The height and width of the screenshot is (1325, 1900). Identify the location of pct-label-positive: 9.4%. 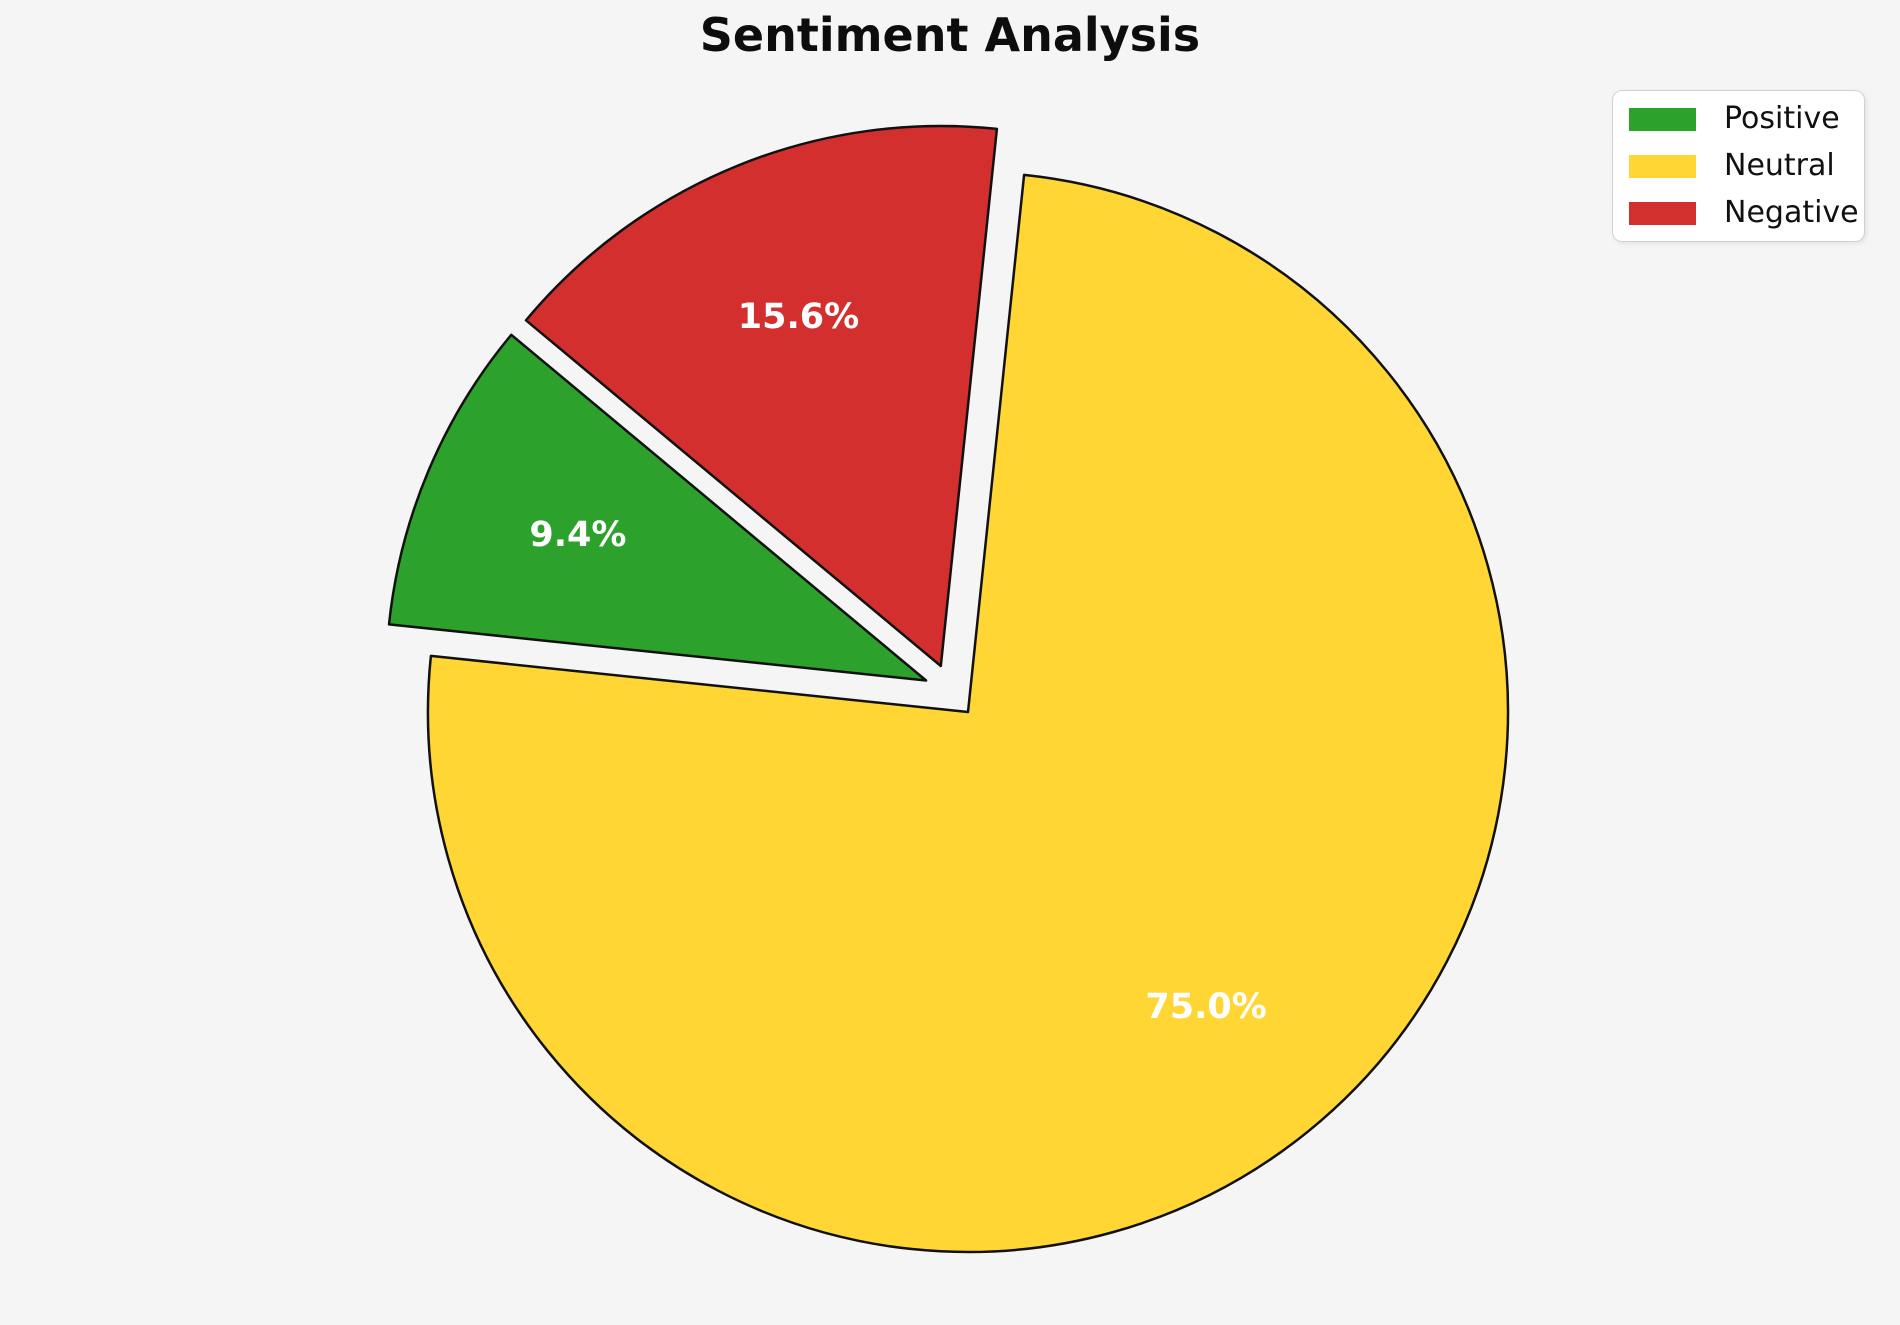
(577, 535).